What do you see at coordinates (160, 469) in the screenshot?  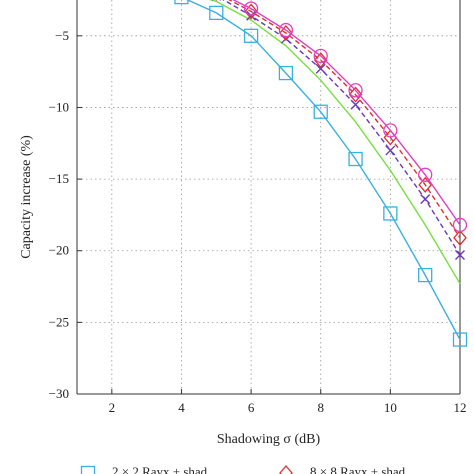 I see `legend-label: 2 × 2 Rayx + shad` at bounding box center [160, 469].